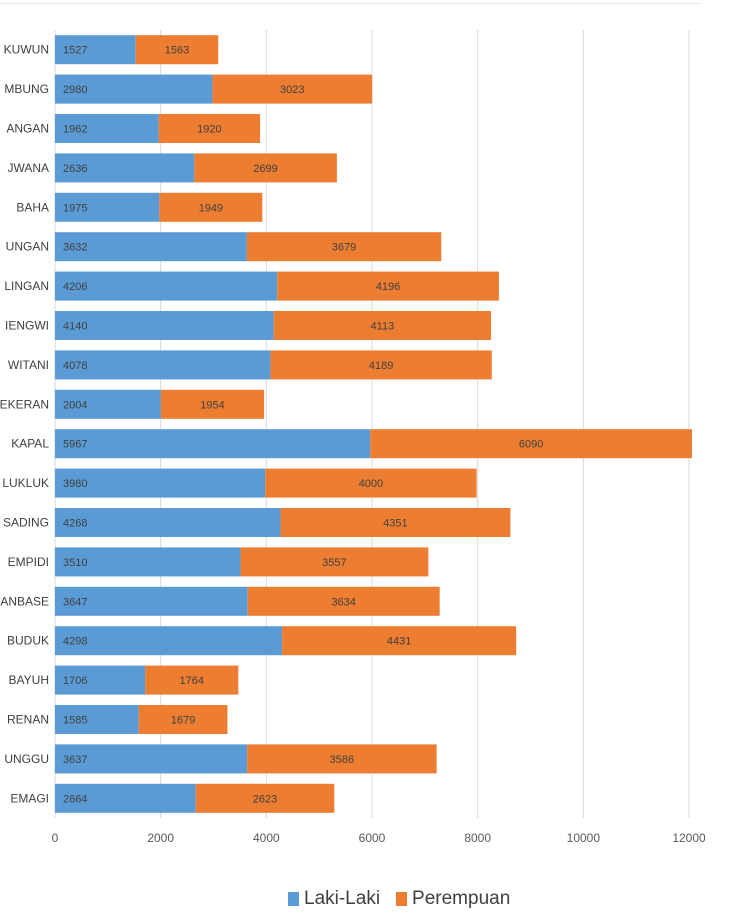  Describe the element at coordinates (75, 248) in the screenshot. I see `data-label-laki-laki: 3632` at that location.